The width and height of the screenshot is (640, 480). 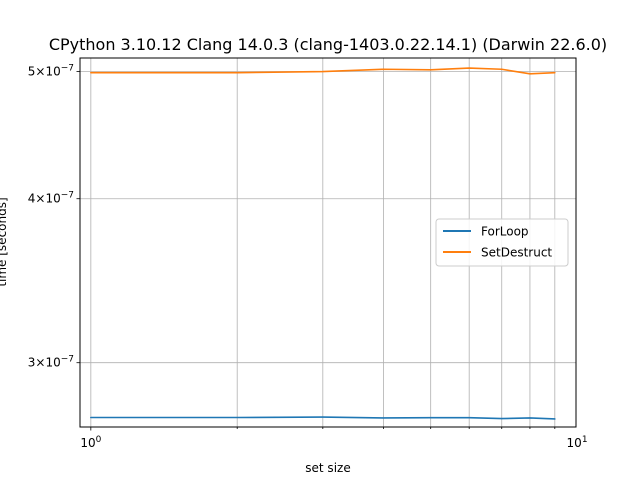 I want to click on series-line-forloop, so click(x=323, y=418).